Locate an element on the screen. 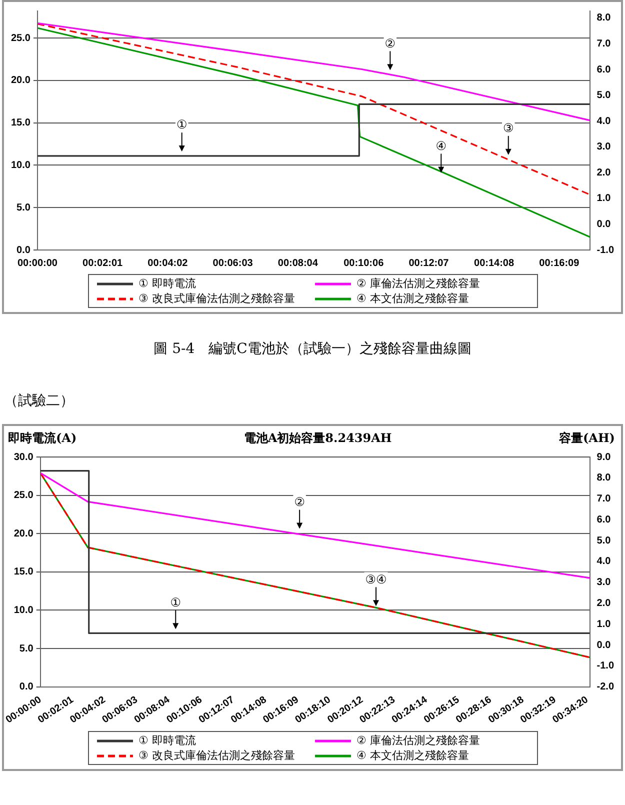 This screenshot has height=805, width=625. chart-title: 電池A初始容量8.2439AH is located at coordinates (318, 438).